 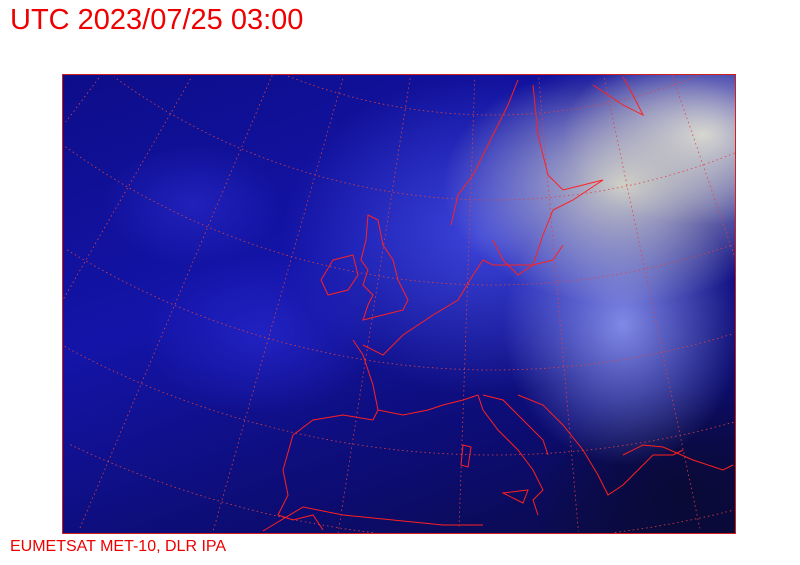 I want to click on coast-scandinavia, so click(x=527, y=177).